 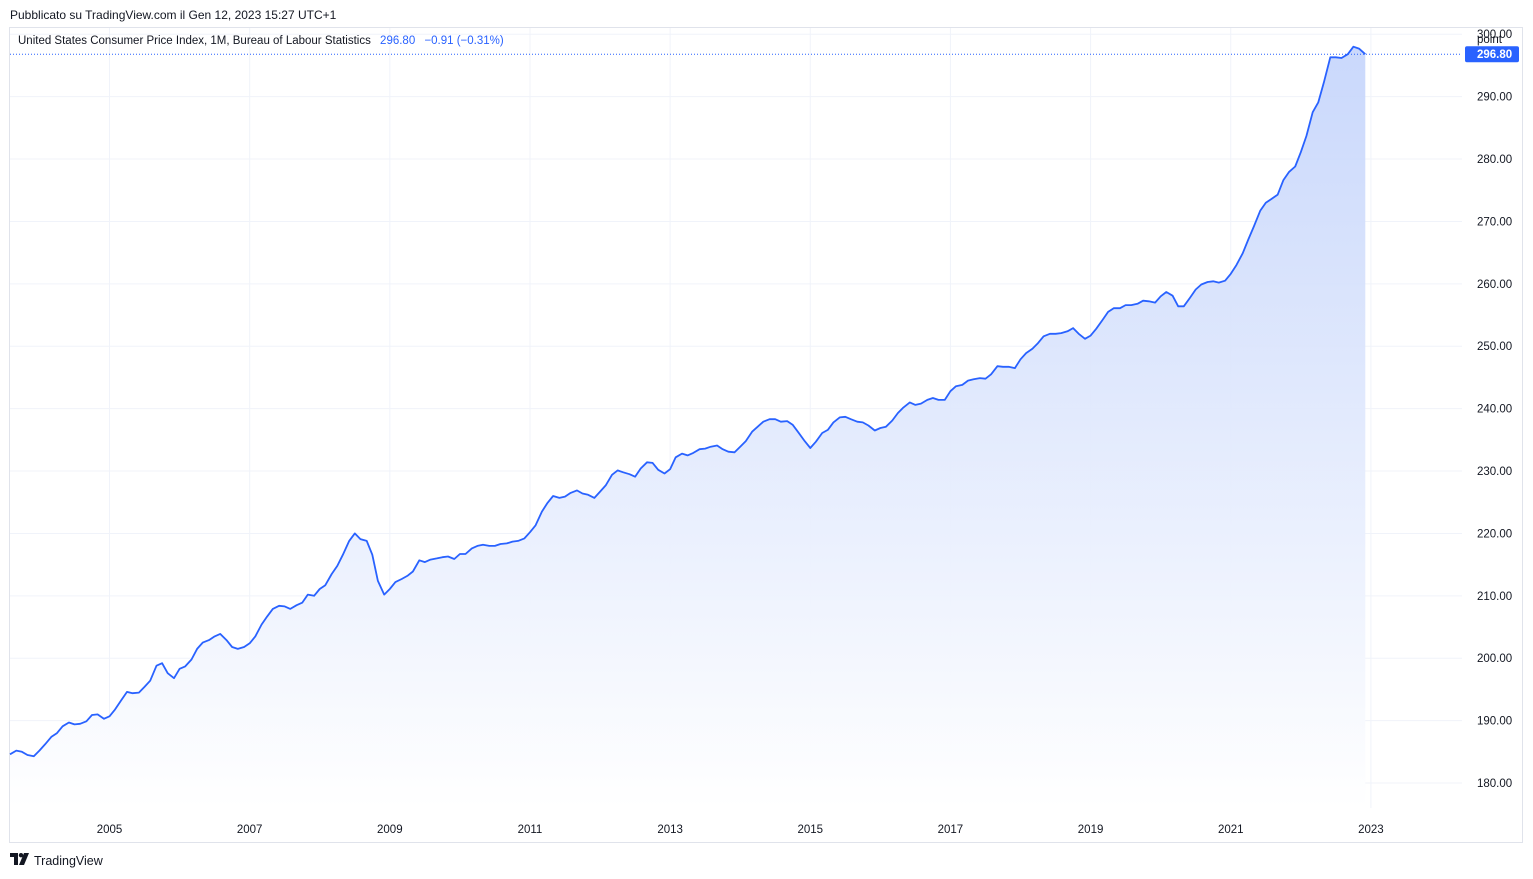 What do you see at coordinates (1494, 597) in the screenshot?
I see `y-tick-label: 210.00` at bounding box center [1494, 597].